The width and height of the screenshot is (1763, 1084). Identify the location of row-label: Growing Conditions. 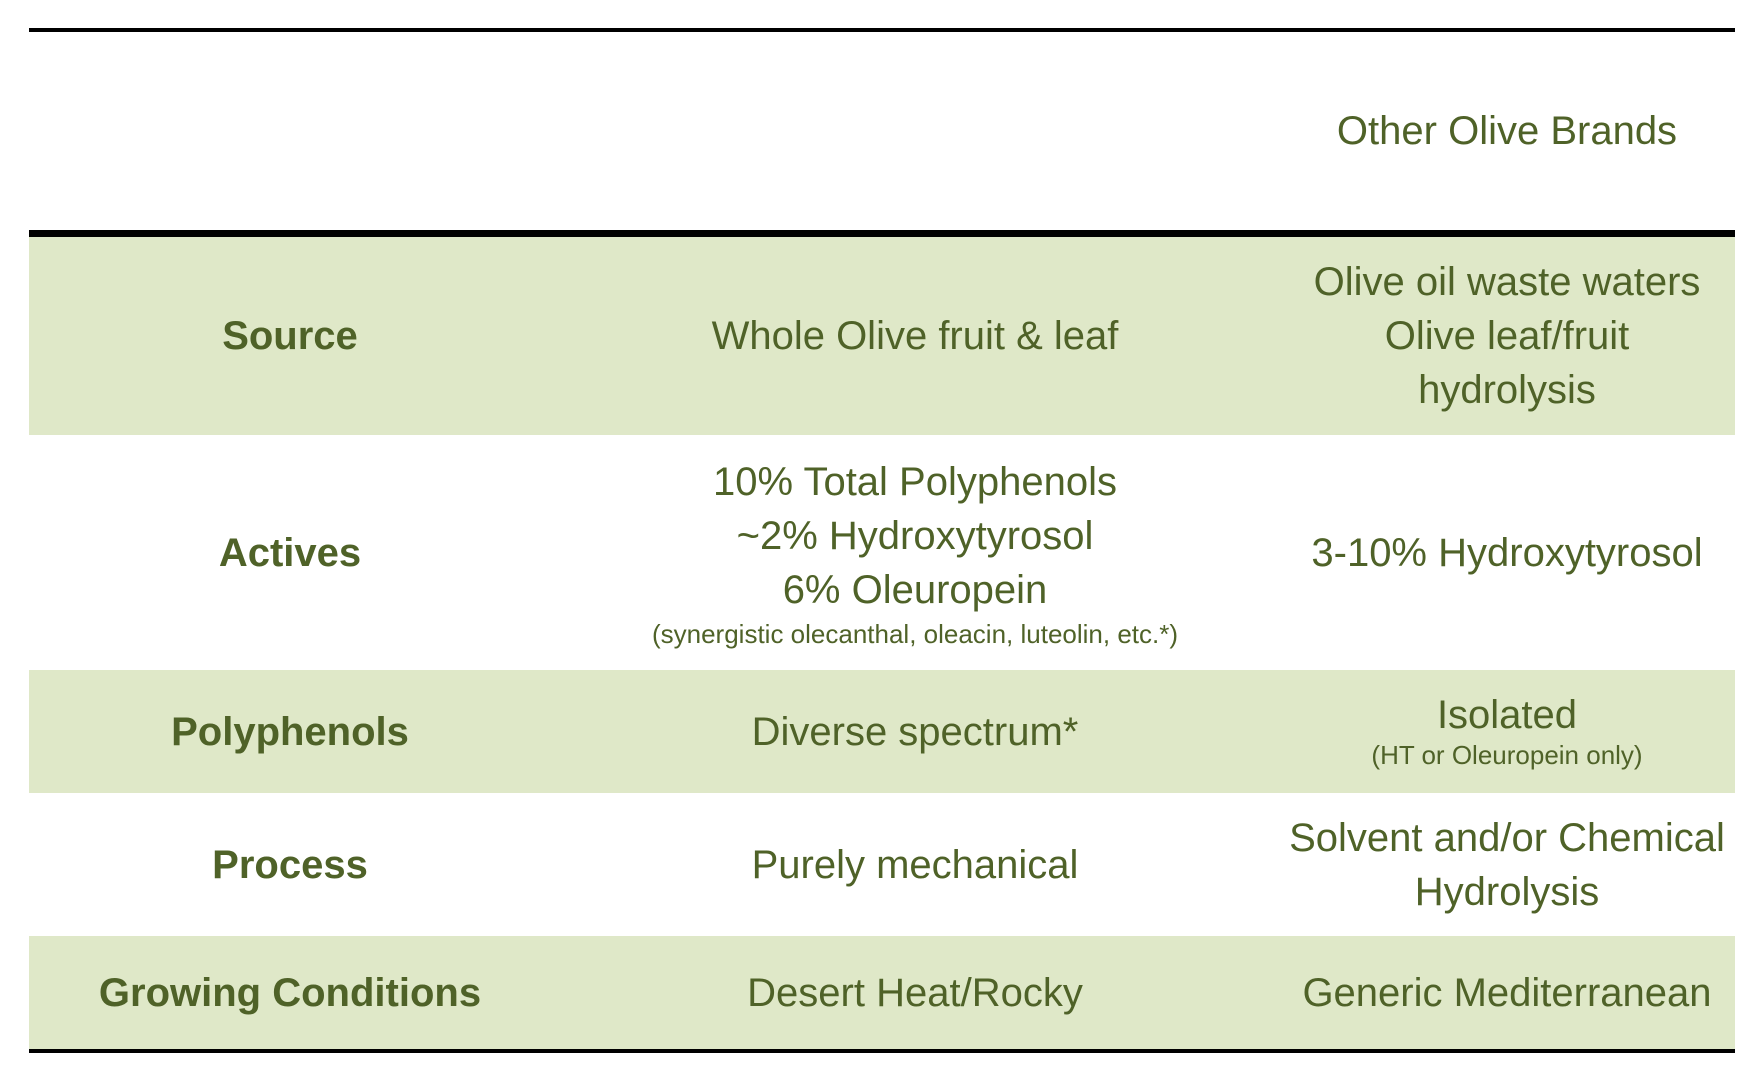
(290, 992).